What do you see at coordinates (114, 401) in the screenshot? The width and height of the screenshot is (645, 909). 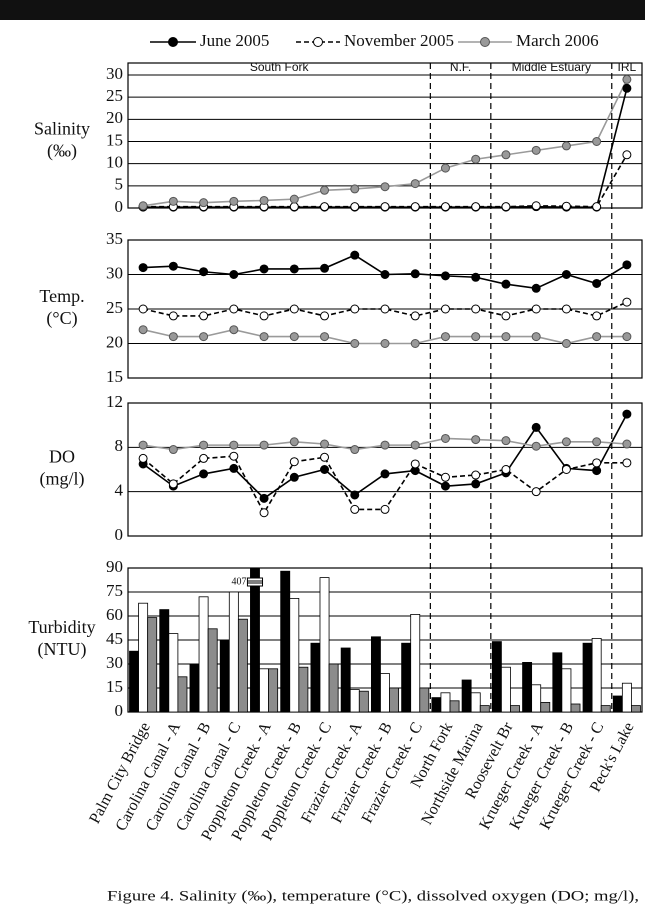 I see `y-tick-label: 12` at bounding box center [114, 401].